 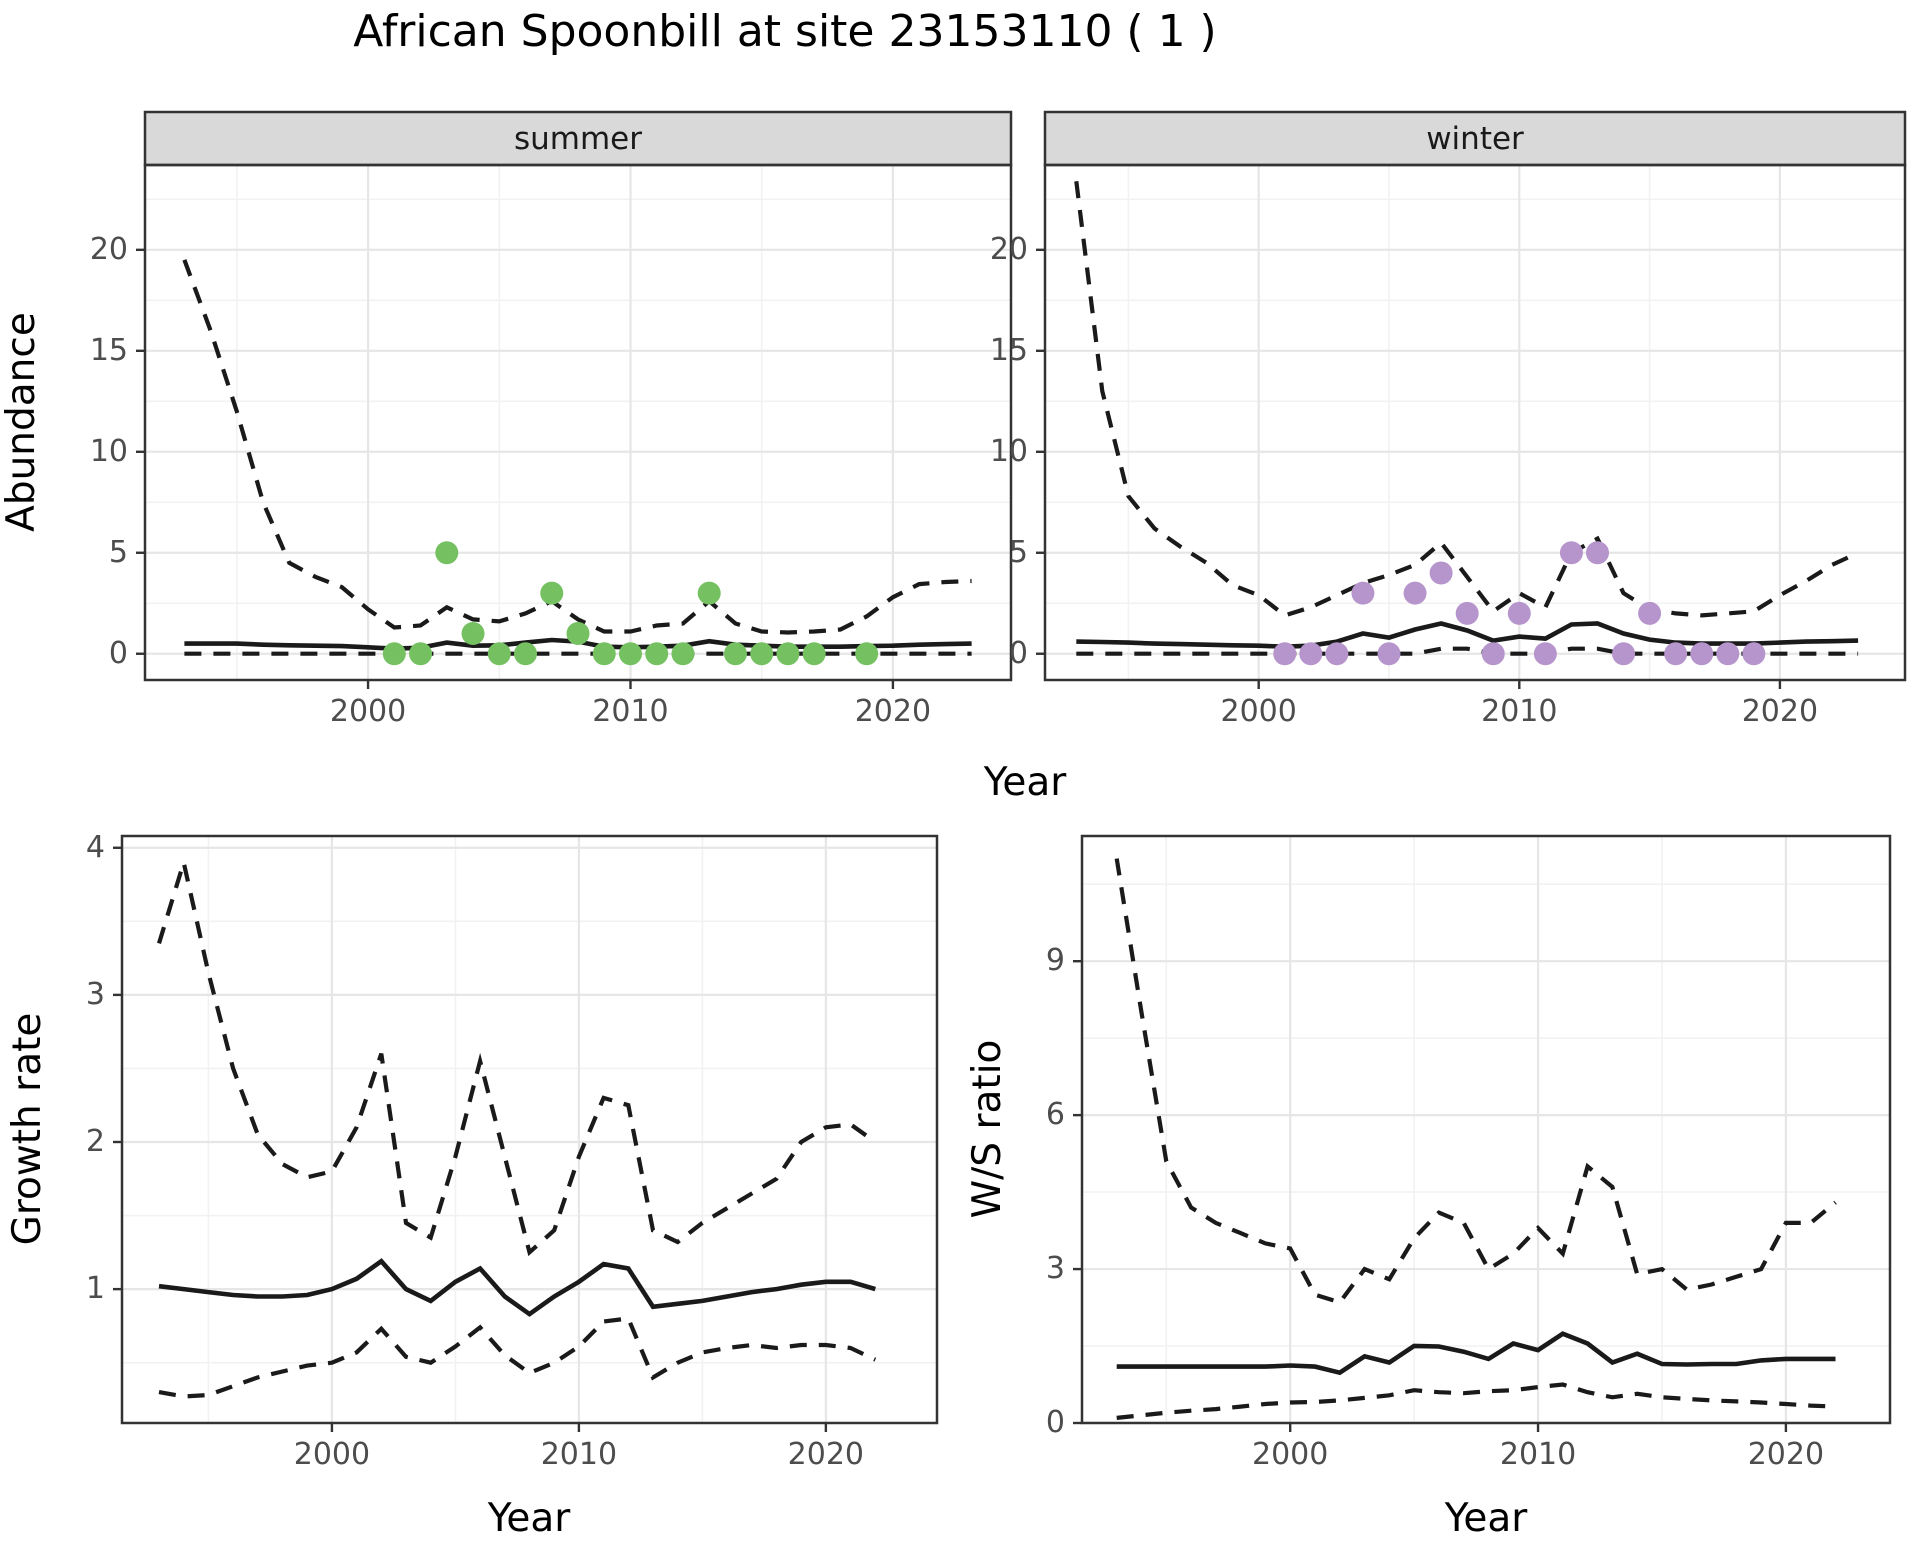 What do you see at coordinates (1466, 399) in the screenshot?
I see `winter-upper_ci-line` at bounding box center [1466, 399].